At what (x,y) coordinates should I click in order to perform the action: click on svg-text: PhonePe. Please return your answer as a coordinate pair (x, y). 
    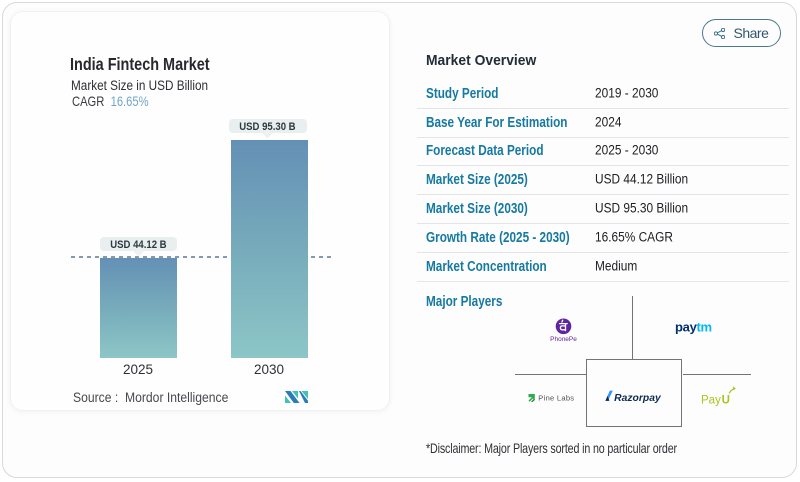
    Looking at the image, I should click on (563, 339).